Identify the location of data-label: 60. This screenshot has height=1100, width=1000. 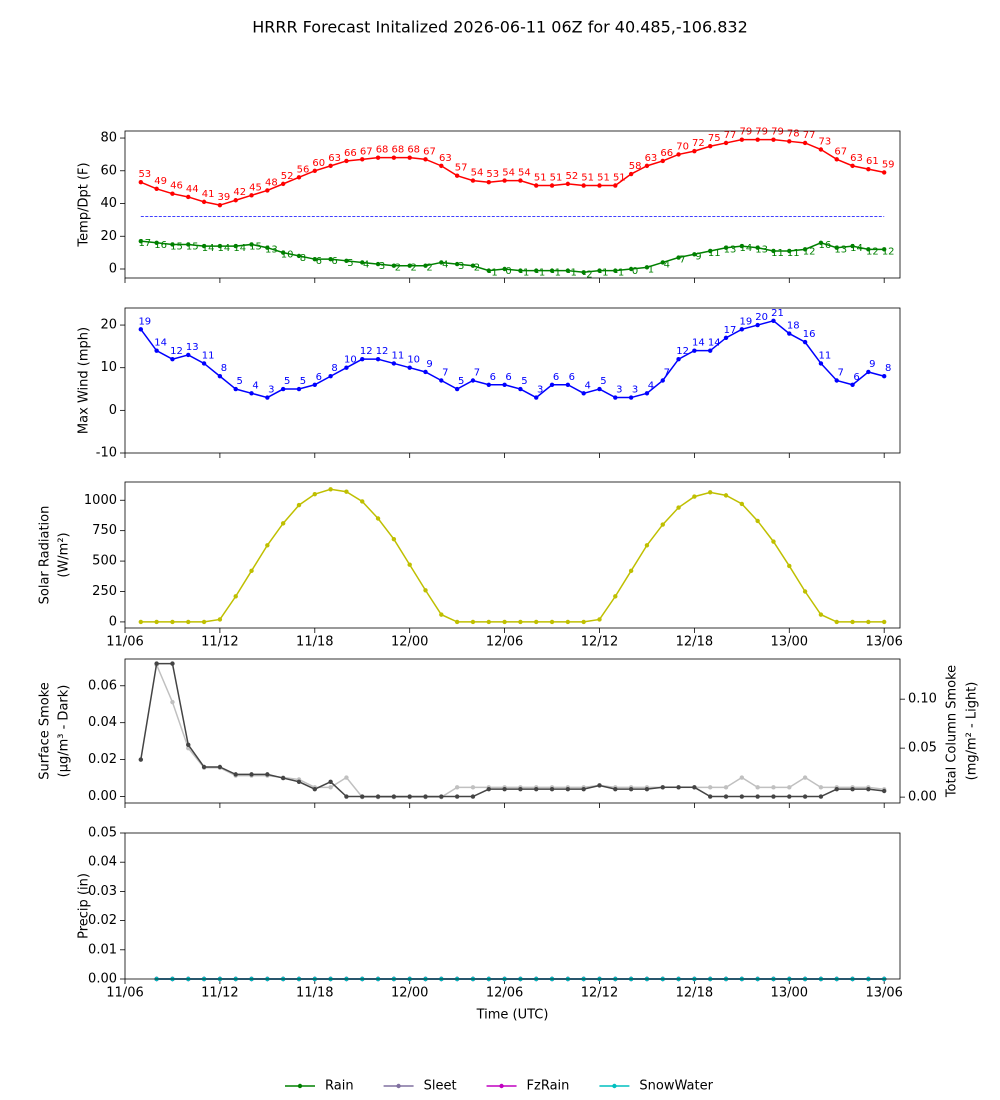
(318, 163).